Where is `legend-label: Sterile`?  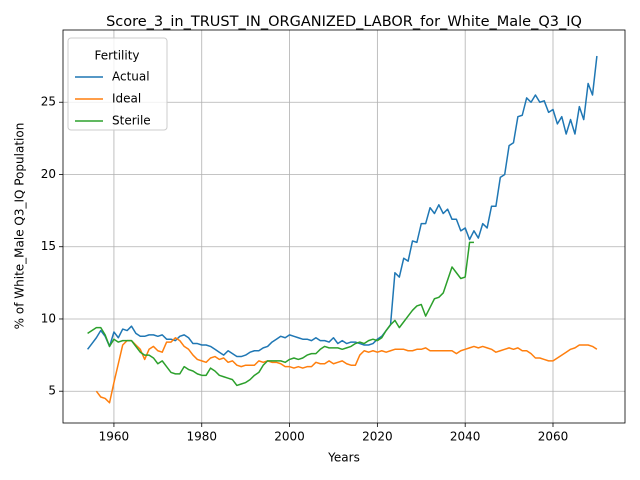
legend-label: Sterile is located at coordinates (131, 121).